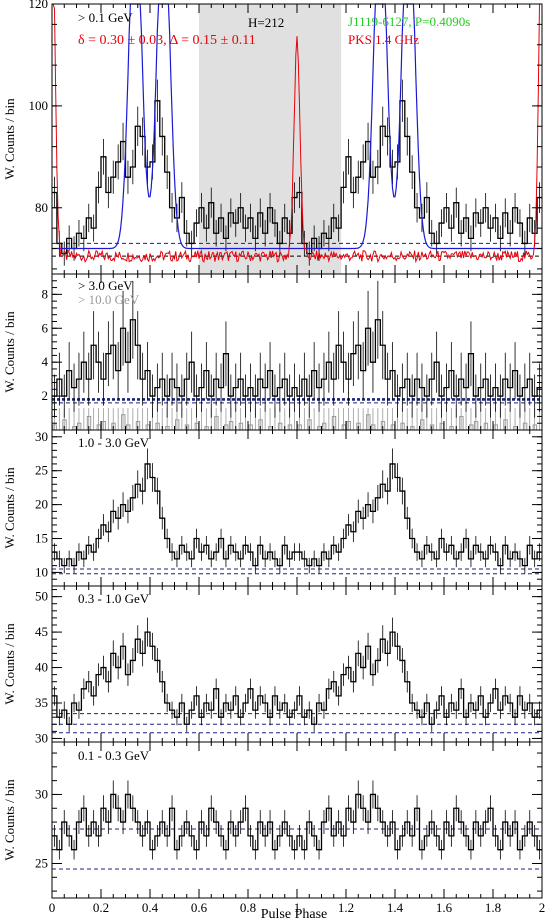 This screenshot has width=546, height=922. I want to click on y-tick-label: 15, so click(41, 538).